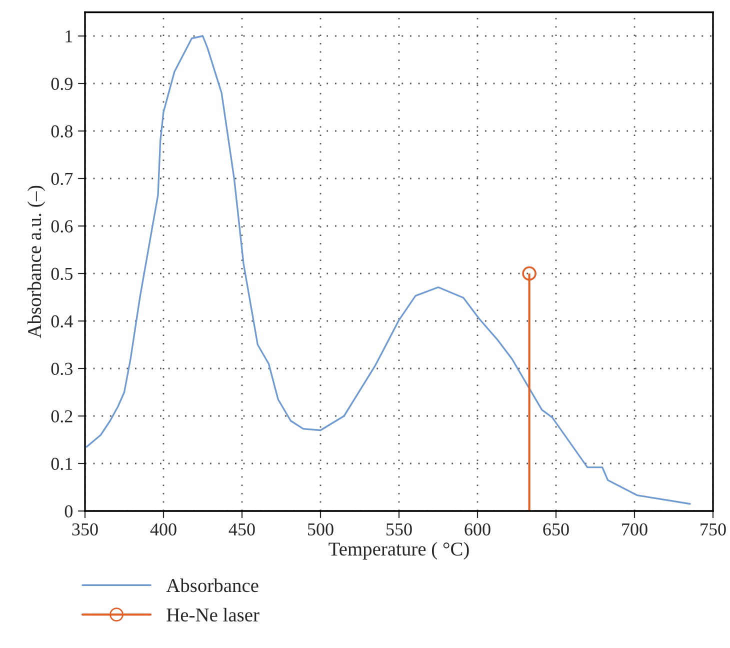  Describe the element at coordinates (85, 529) in the screenshot. I see `x-tick-label: 350` at that location.